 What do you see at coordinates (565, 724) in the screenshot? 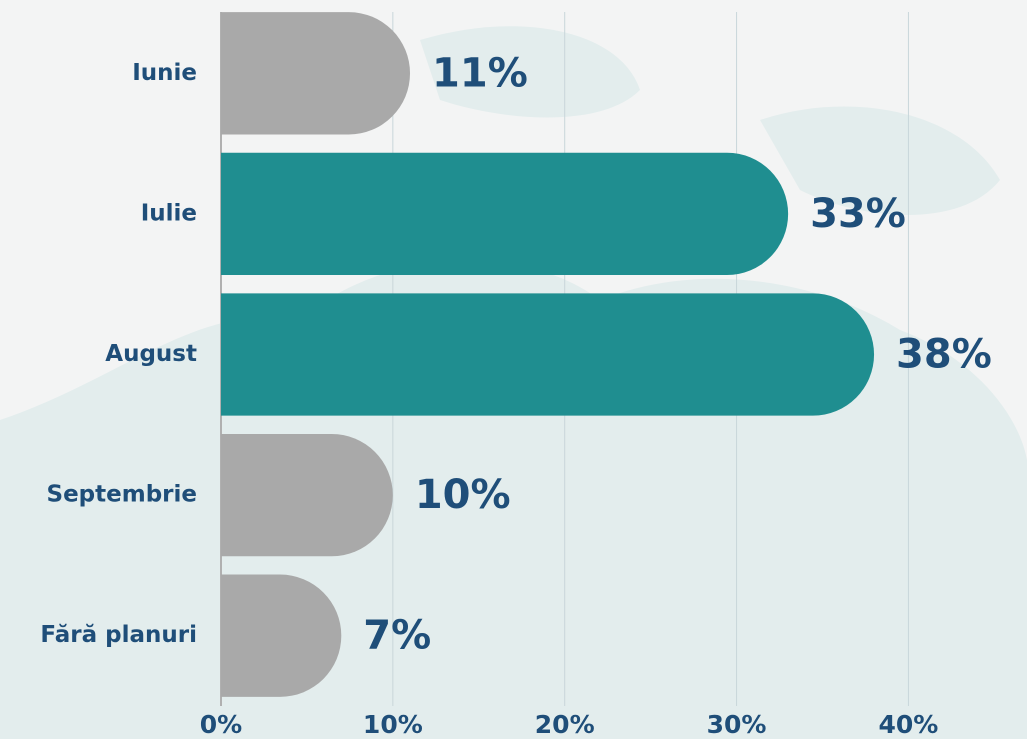
I see `x-tick-label: 20%` at bounding box center [565, 724].